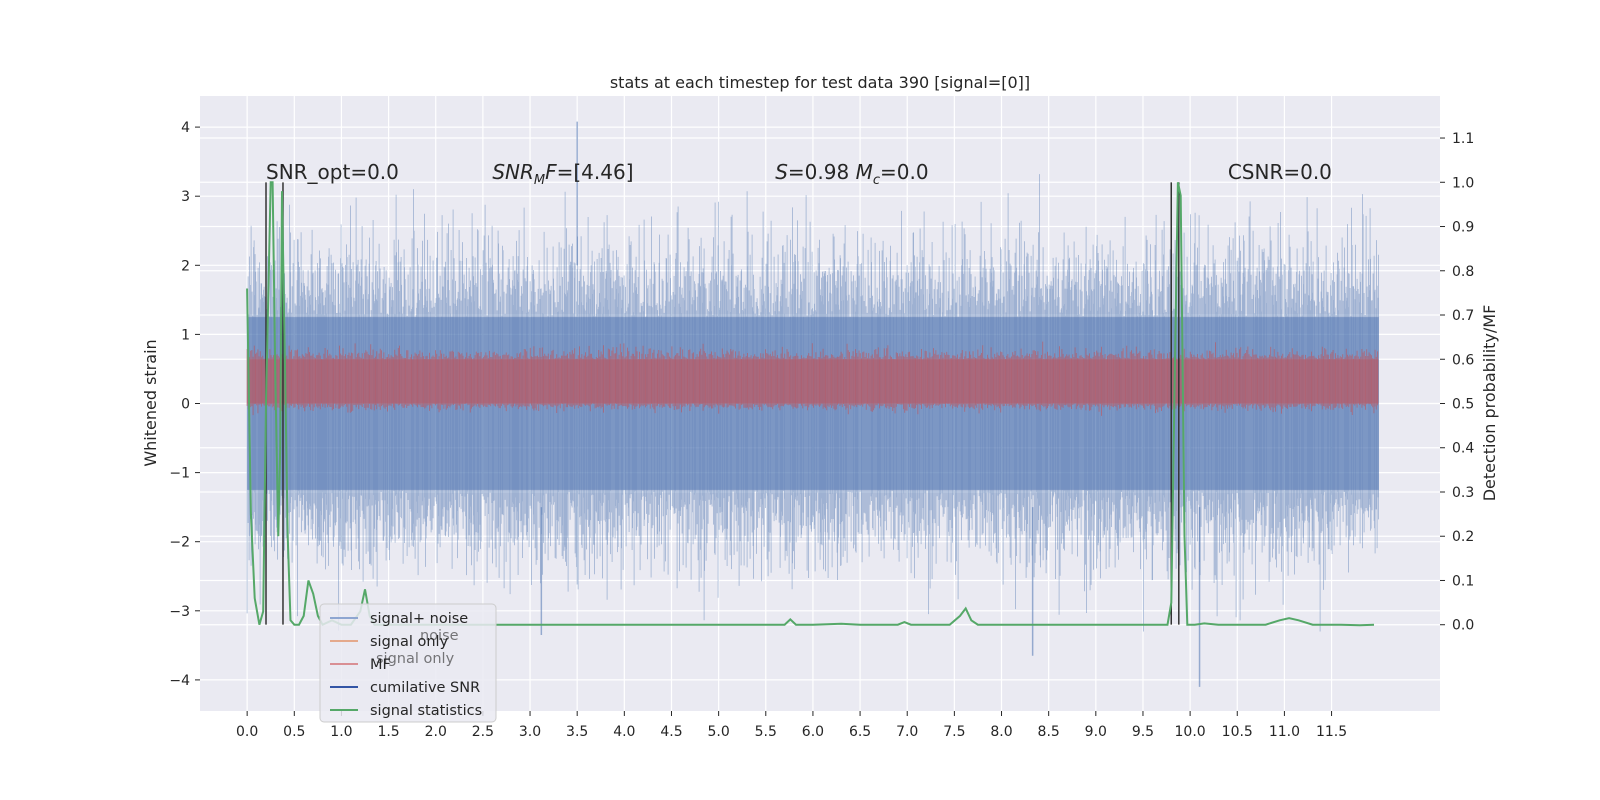  Describe the element at coordinates (1280, 172) in the screenshot. I see `annotation-csnr: CSNR=0.0` at that location.